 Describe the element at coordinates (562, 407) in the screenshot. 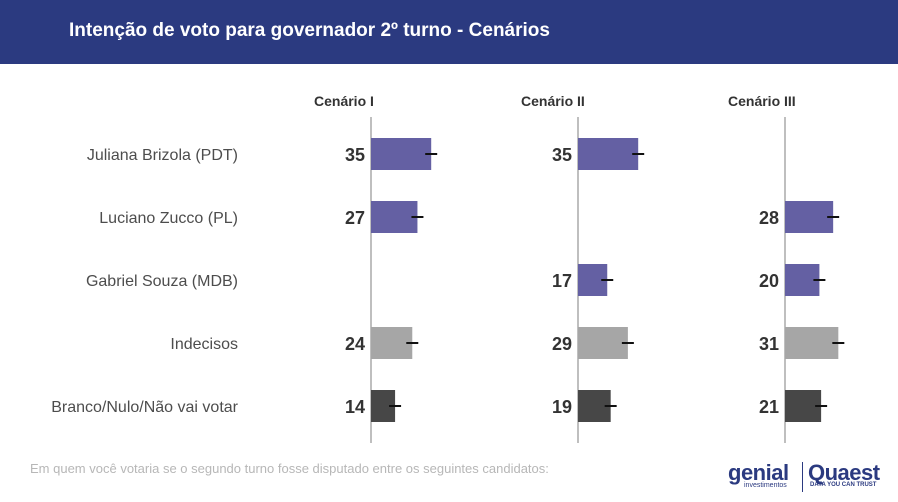

I see `data-label: 19` at that location.